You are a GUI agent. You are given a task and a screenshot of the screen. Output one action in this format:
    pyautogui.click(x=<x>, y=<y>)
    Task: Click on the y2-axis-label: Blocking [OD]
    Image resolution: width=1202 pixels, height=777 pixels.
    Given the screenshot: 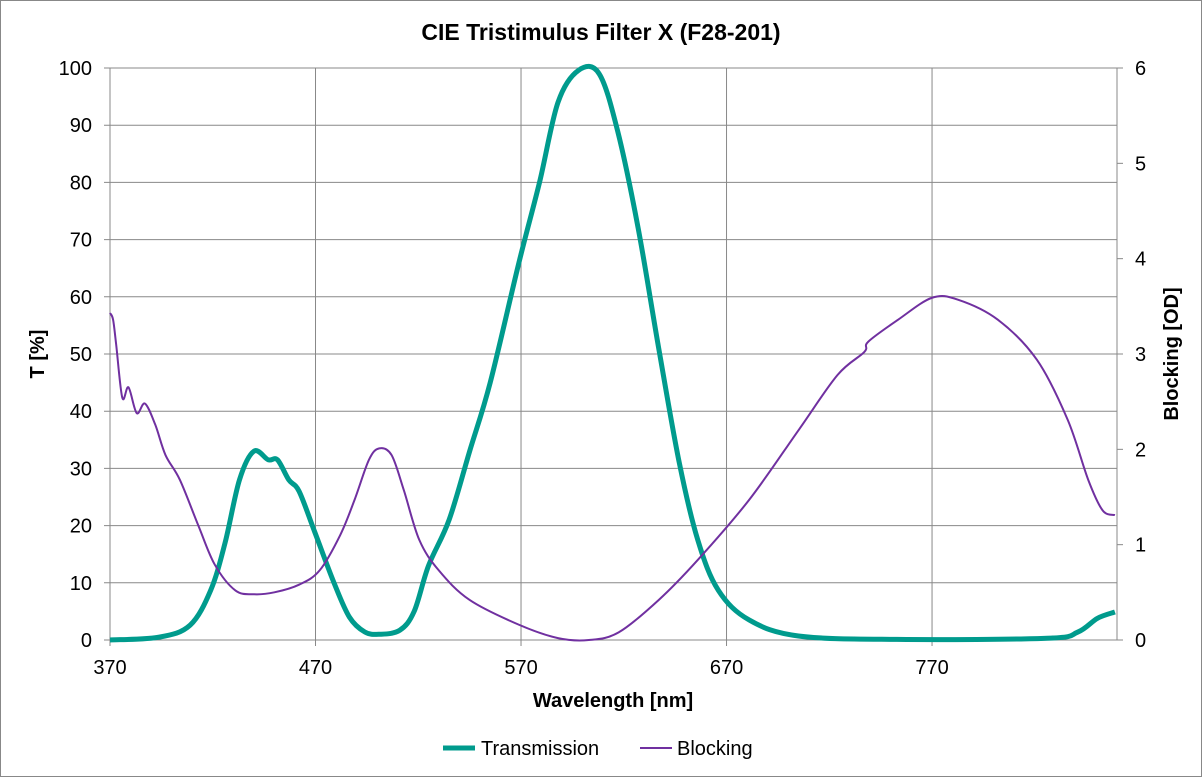 What is the action you would take?
    pyautogui.click(x=1172, y=353)
    